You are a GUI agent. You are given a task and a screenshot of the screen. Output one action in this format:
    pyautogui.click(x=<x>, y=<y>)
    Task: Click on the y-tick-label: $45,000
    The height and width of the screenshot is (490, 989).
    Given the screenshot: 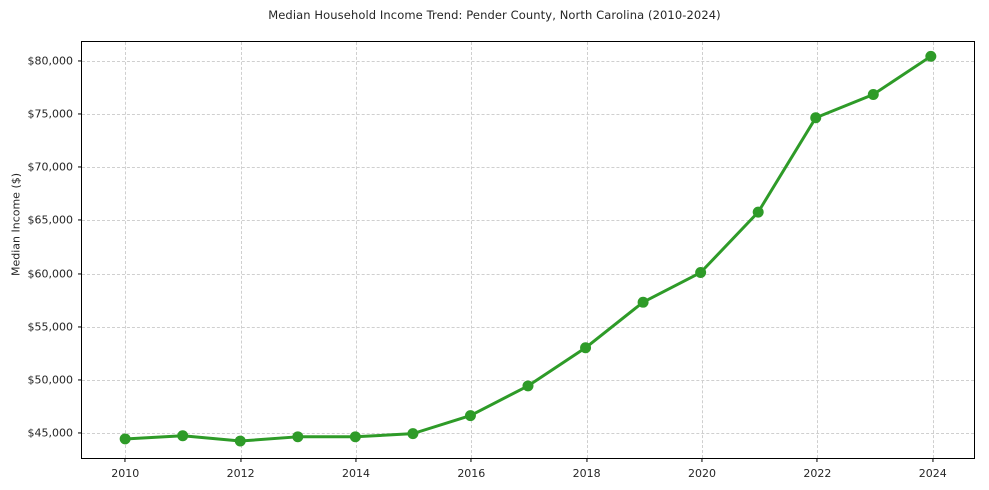 What is the action you would take?
    pyautogui.click(x=50, y=433)
    